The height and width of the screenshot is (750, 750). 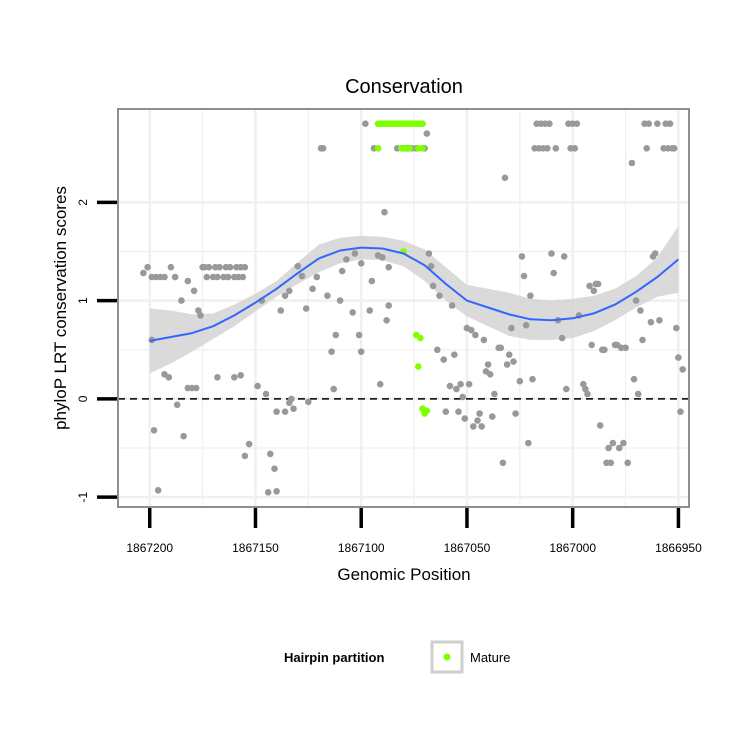 I want to click on x-tick-label: 1867100, so click(x=361, y=548).